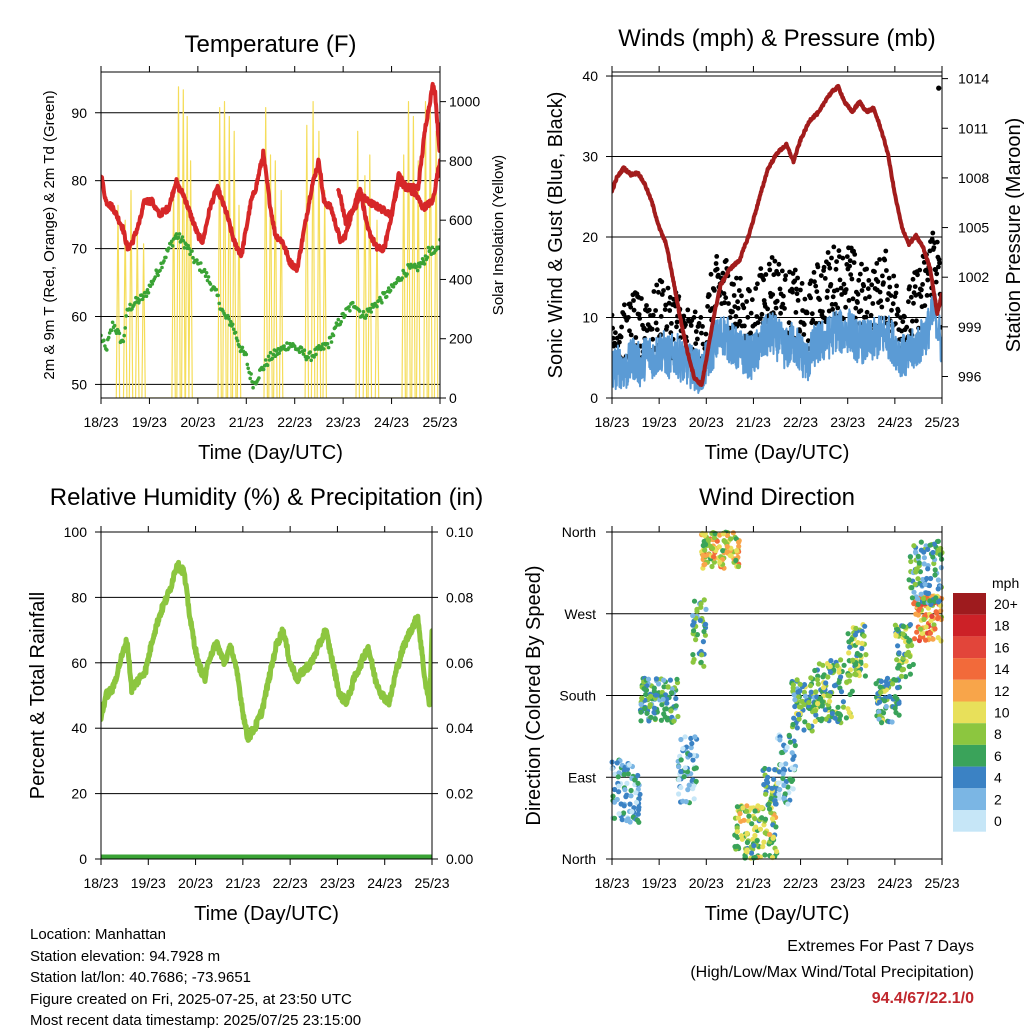  I want to click on y2-tick-label: 600, so click(461, 220).